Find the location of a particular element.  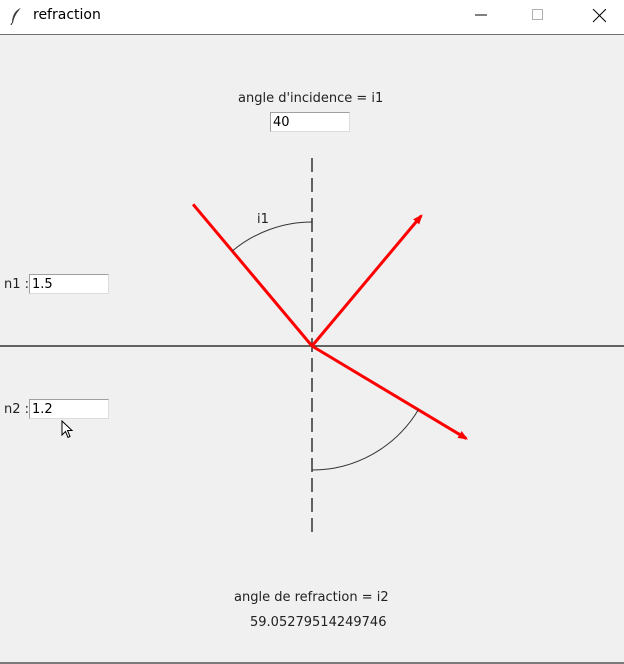

refraction-label: angle de refraction = i2 is located at coordinates (311, 597).